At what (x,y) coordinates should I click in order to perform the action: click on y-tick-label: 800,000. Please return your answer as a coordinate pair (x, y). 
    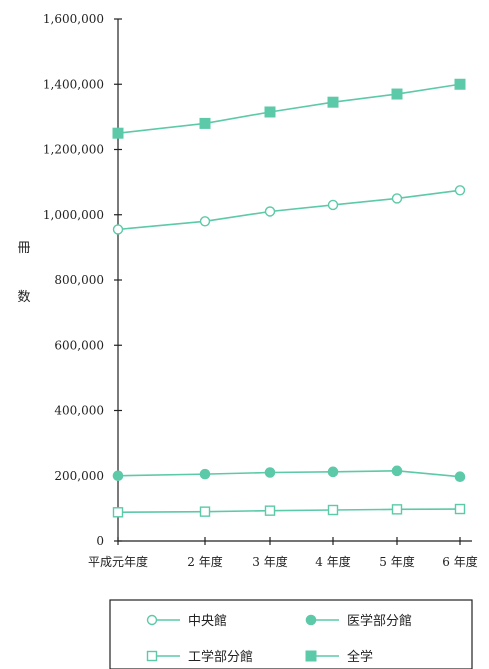
    Looking at the image, I should click on (79, 280).